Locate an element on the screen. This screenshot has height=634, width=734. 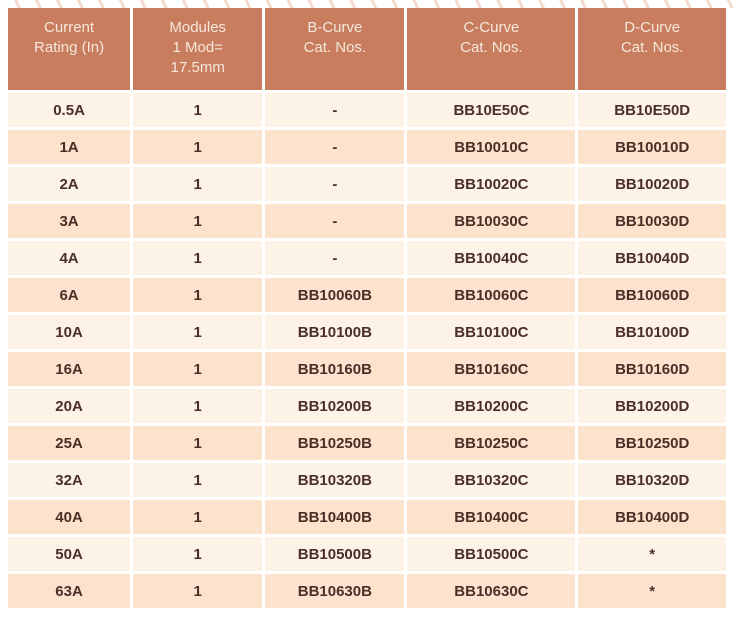
col-header-modules: Modules 1 Mod= 17.5mm is located at coordinates (198, 49).